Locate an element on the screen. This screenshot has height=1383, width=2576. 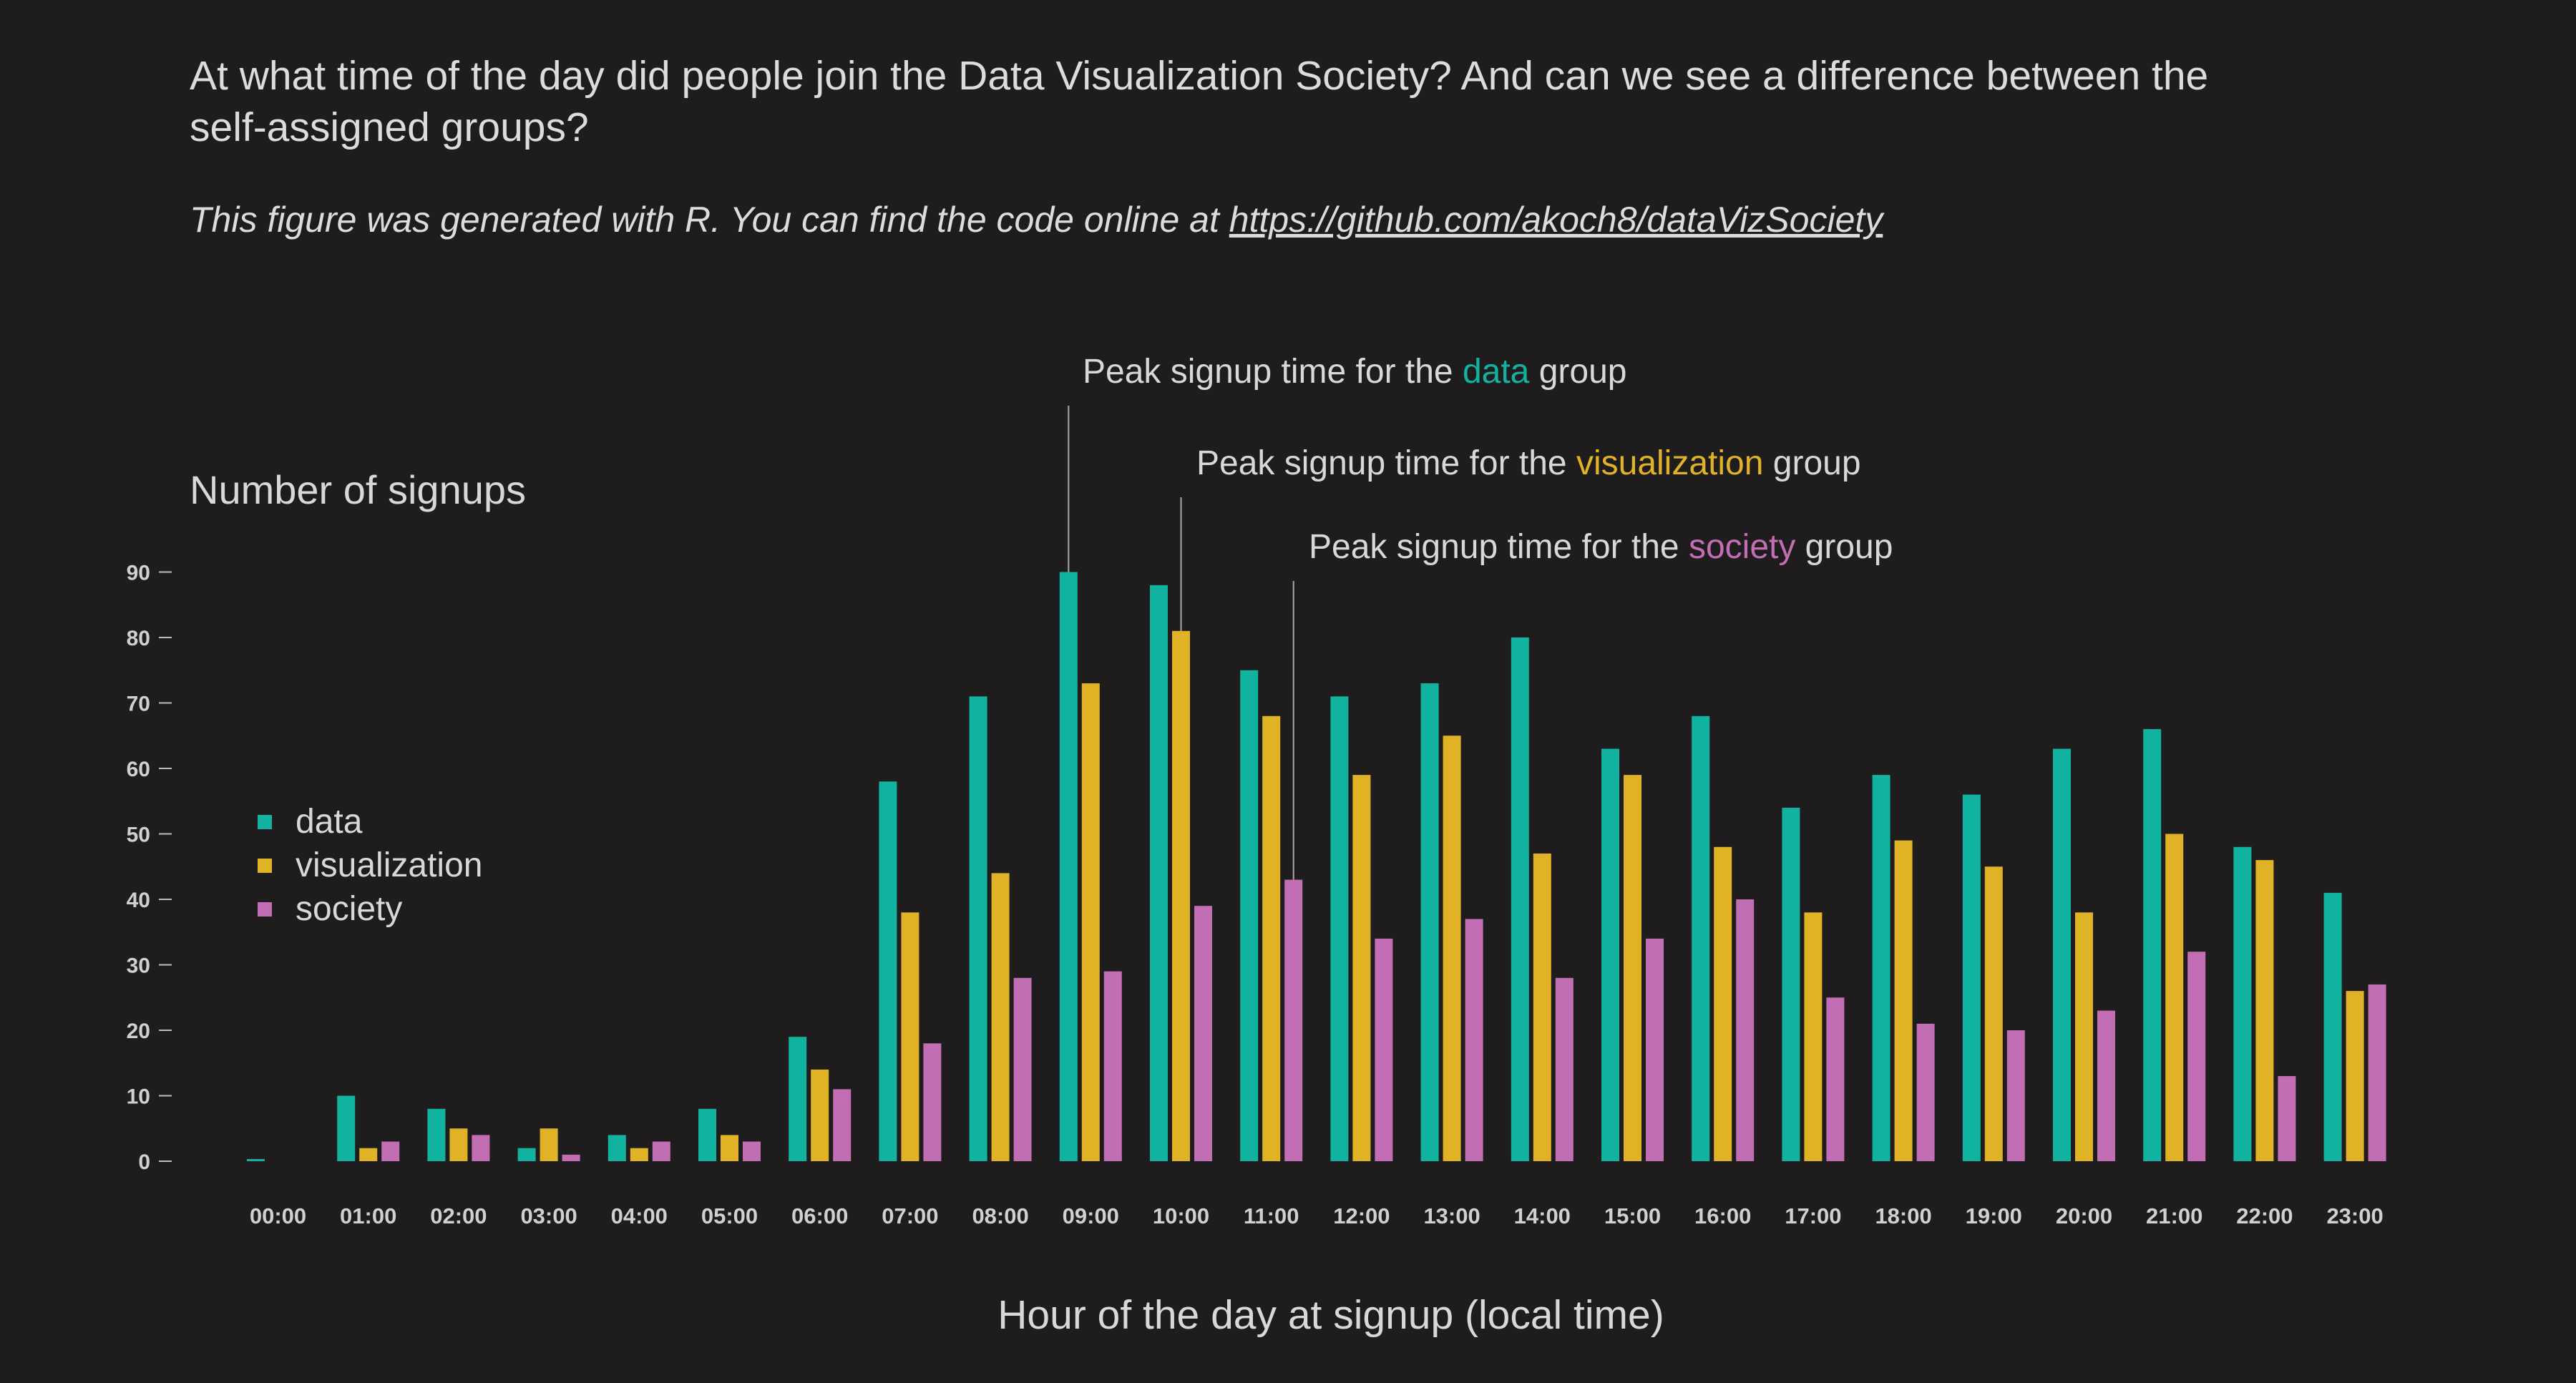
legend-swatch-data is located at coordinates (265, 821).